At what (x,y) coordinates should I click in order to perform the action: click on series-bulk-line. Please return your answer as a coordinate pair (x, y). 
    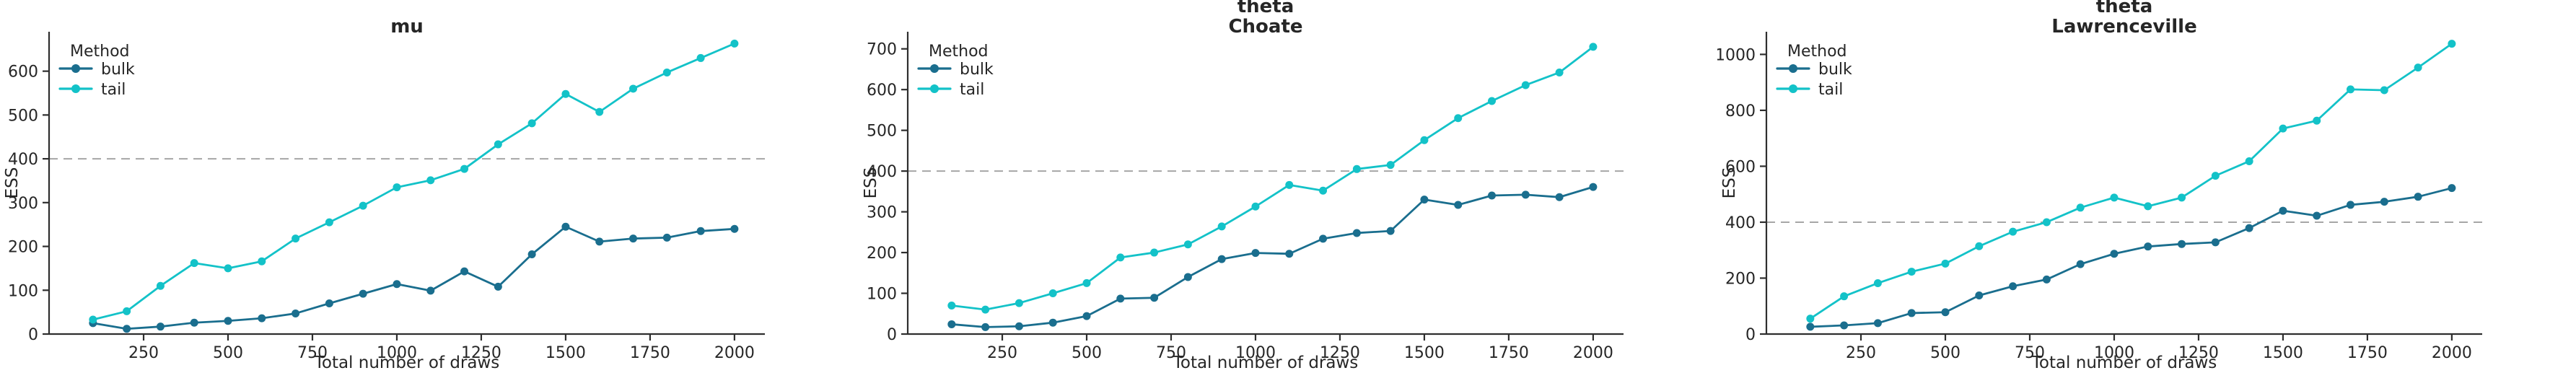
    Looking at the image, I should click on (414, 277).